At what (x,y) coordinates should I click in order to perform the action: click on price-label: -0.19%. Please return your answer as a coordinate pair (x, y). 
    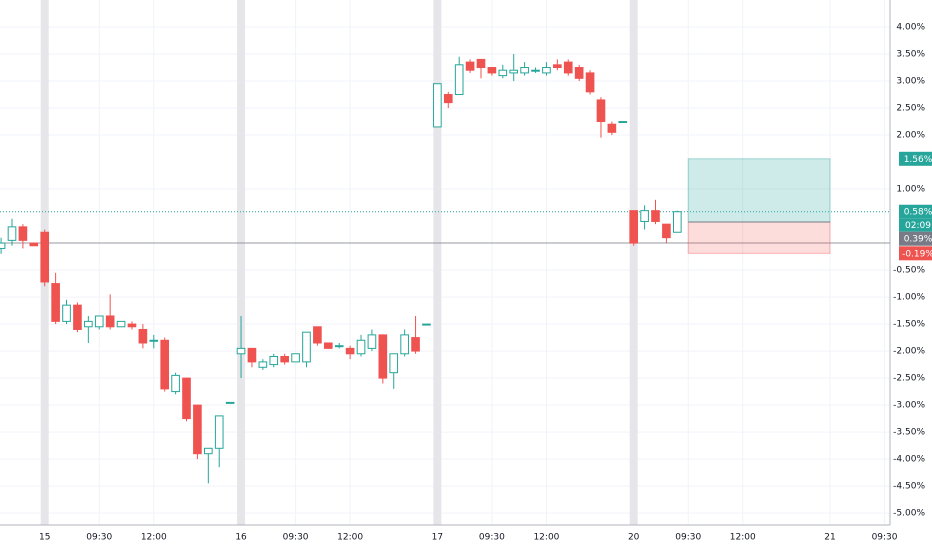
    Looking at the image, I should click on (917, 254).